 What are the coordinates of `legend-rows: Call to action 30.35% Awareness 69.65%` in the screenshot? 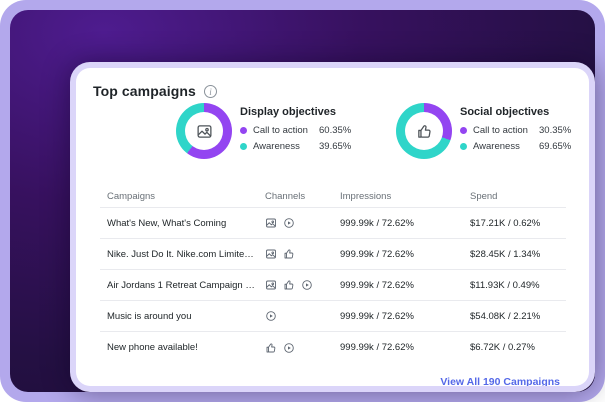 It's located at (524, 138).